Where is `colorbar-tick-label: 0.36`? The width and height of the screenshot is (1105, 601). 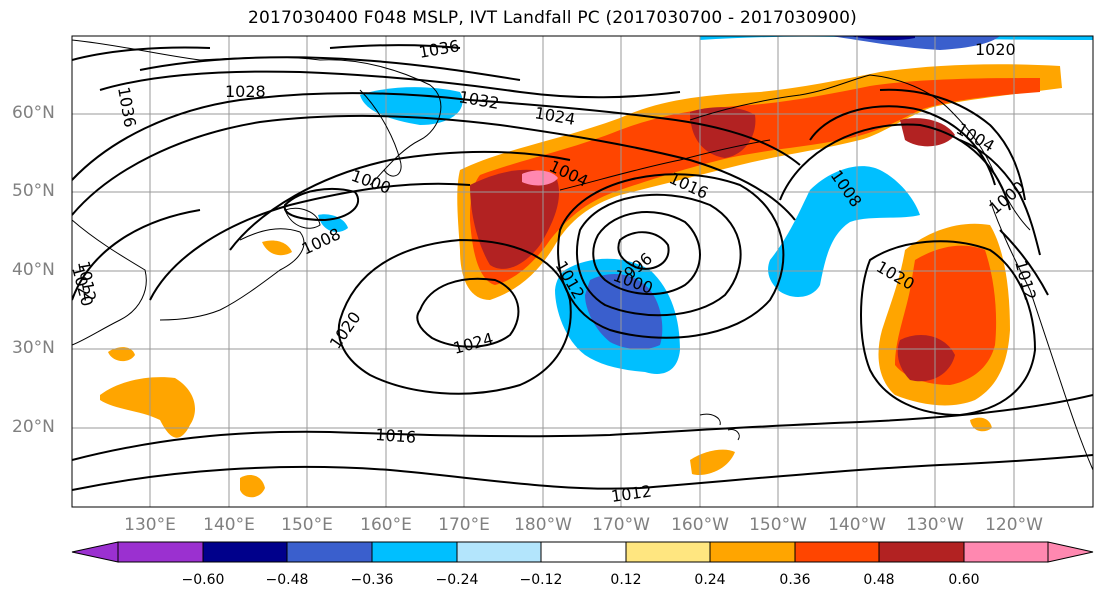
colorbar-tick-label: 0.36 is located at coordinates (795, 580).